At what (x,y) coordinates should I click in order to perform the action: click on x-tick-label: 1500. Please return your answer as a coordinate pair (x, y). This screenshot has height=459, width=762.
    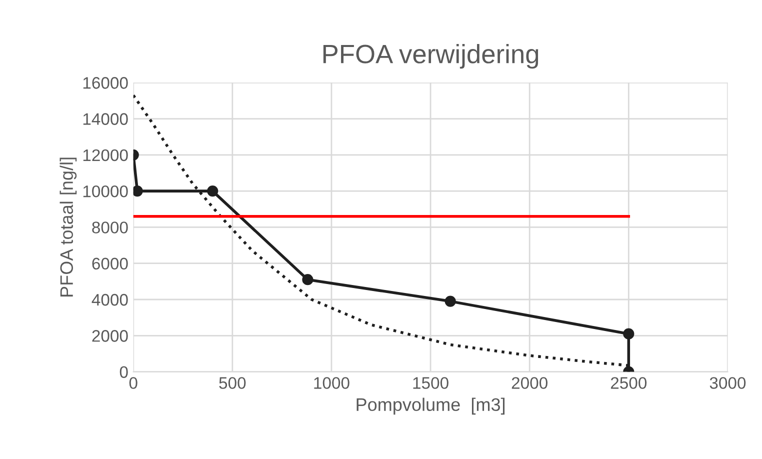
    Looking at the image, I should click on (430, 383).